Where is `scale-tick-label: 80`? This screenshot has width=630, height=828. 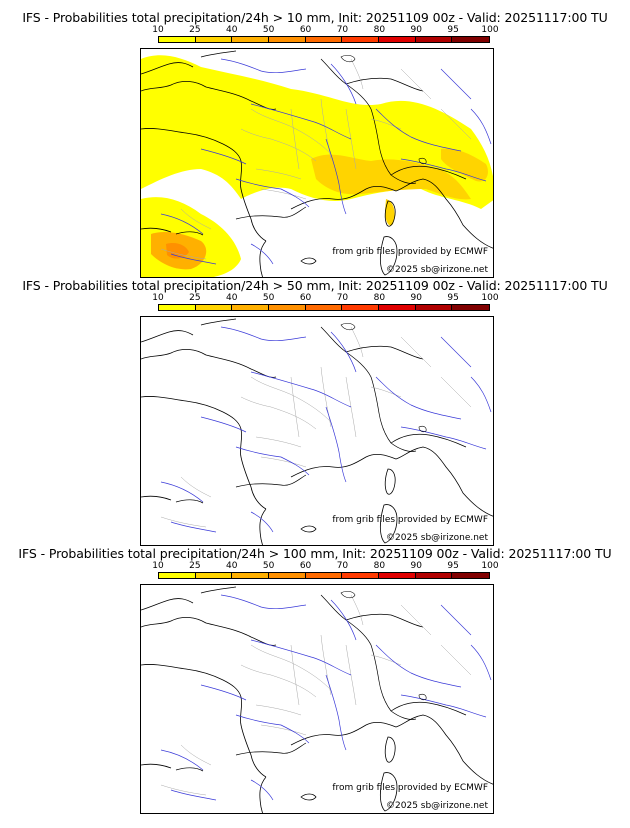 scale-tick-label: 80 is located at coordinates (379, 566).